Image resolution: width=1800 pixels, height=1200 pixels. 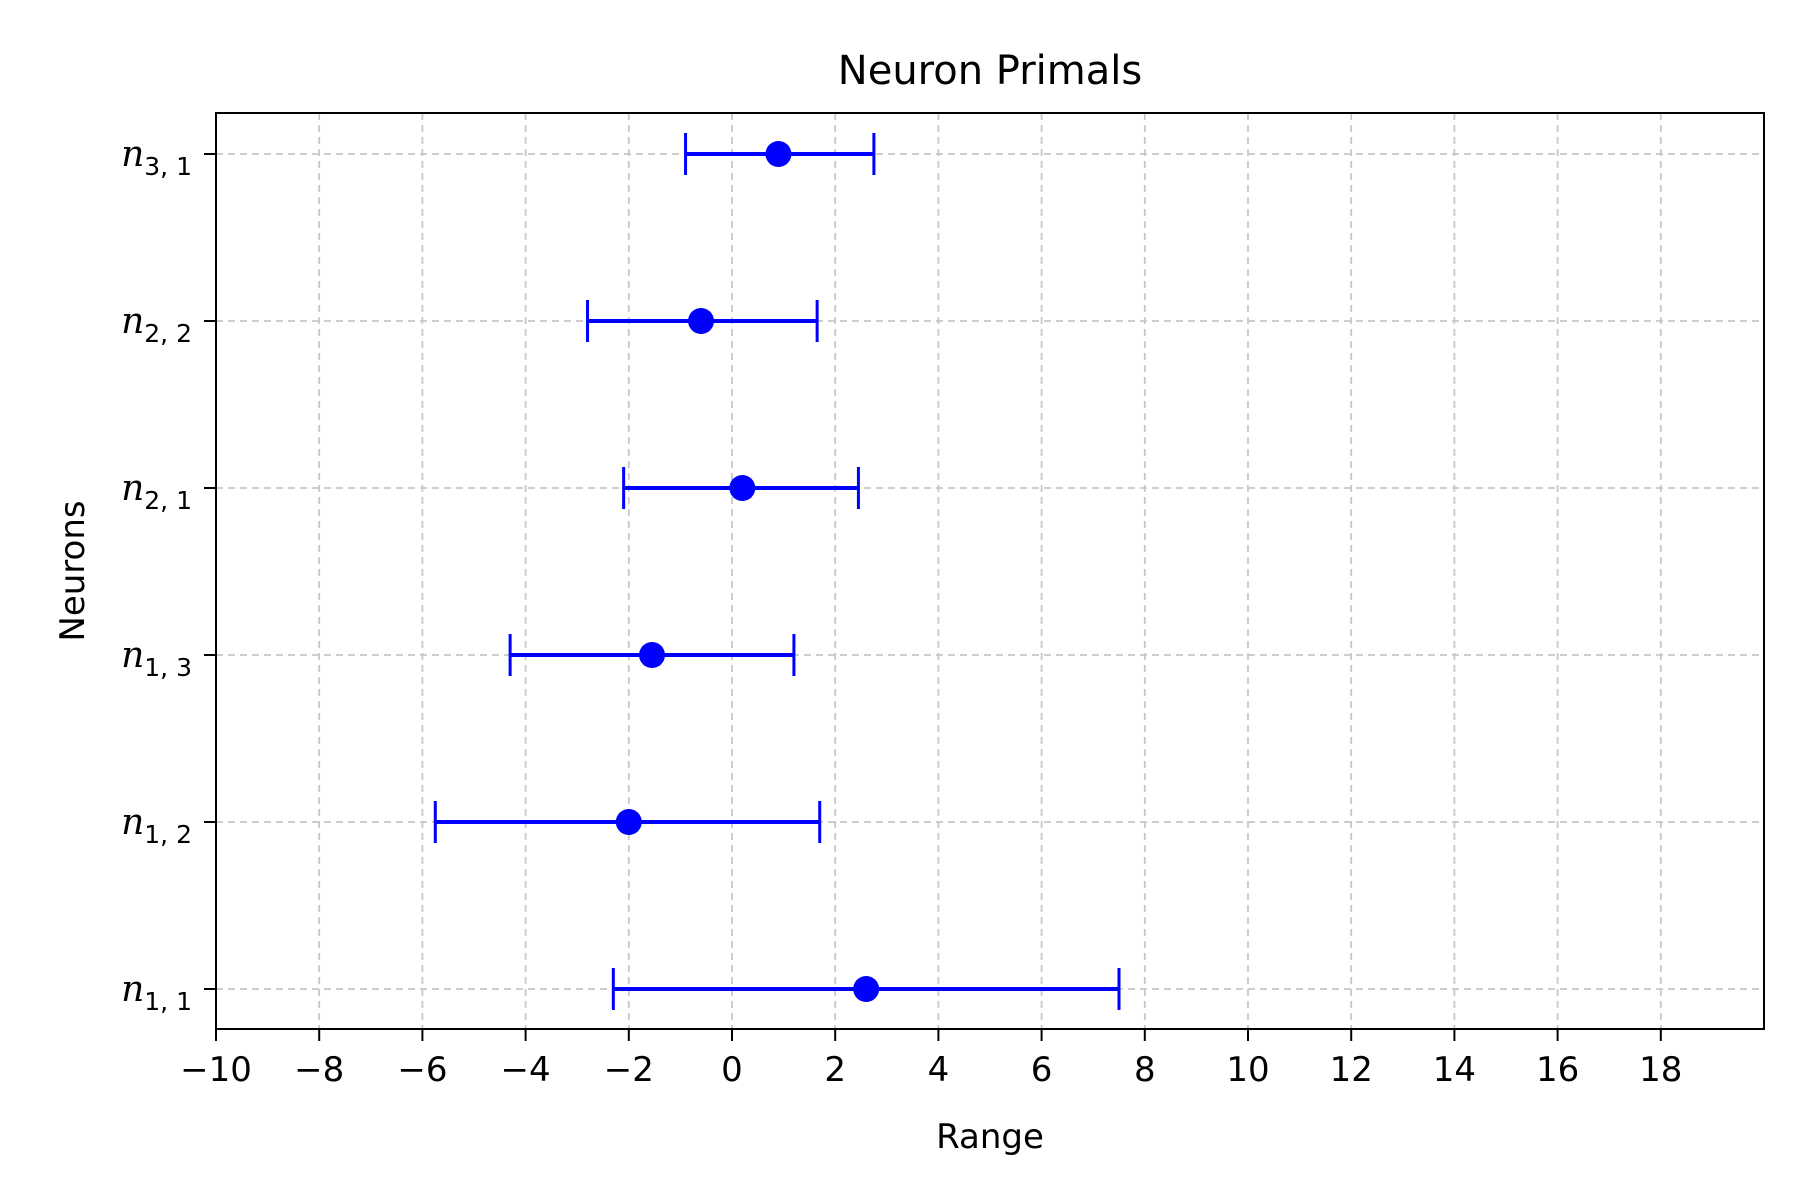 I want to click on x-tick-label: −8, so click(x=319, y=1070).